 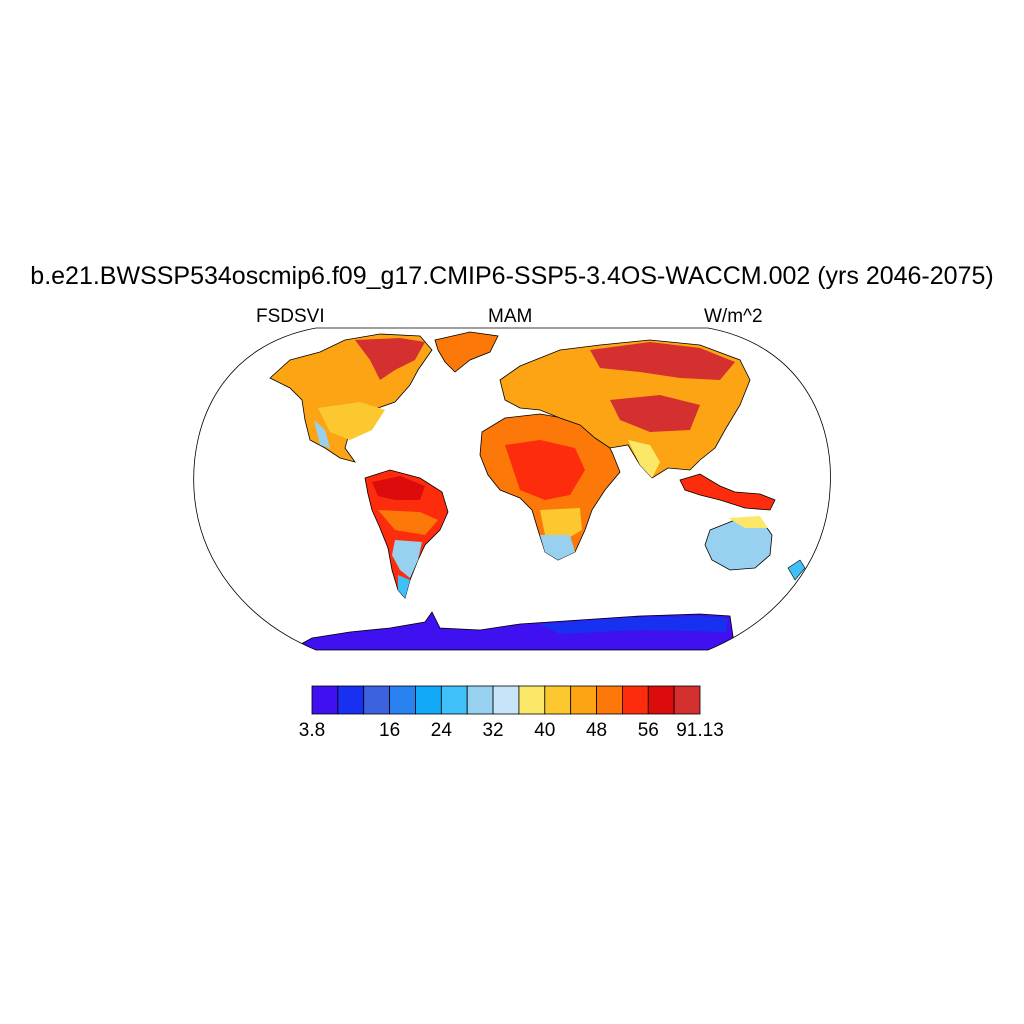 What do you see at coordinates (510, 316) in the screenshot?
I see `season-label: MAM` at bounding box center [510, 316].